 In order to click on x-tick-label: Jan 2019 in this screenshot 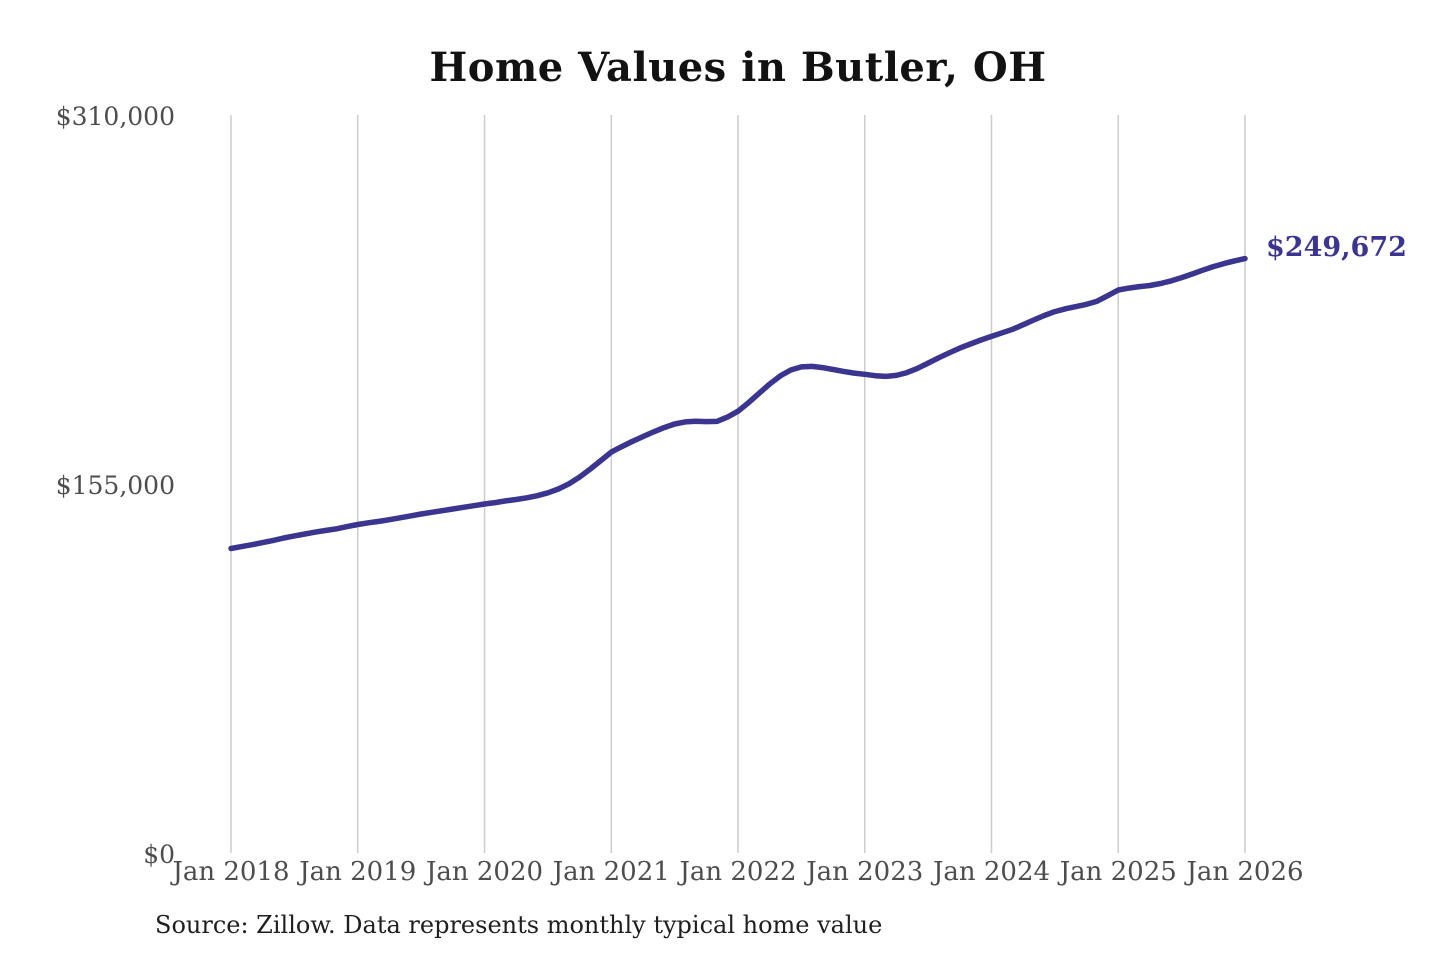, I will do `click(358, 872)`.